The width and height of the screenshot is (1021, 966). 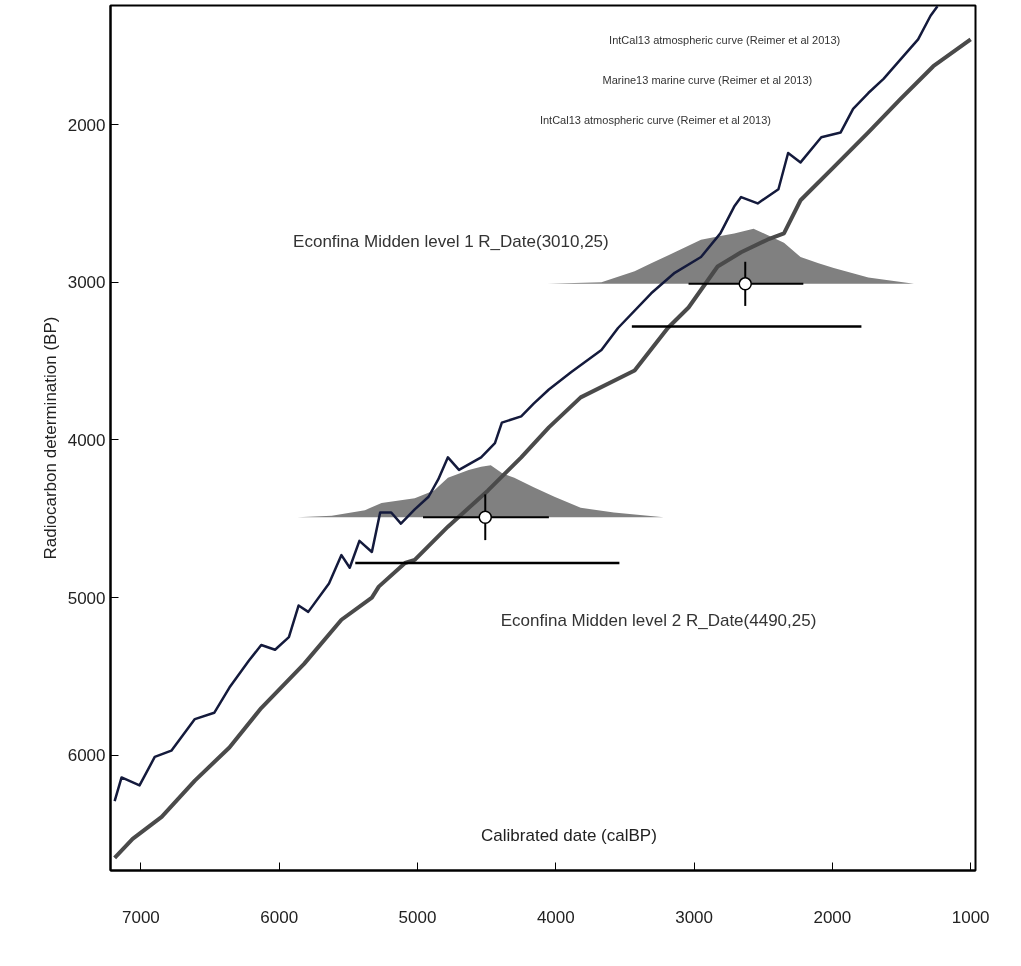 I want to click on annotation: Marine13 marine curve (Reimer et al 2013), so click(x=707, y=79).